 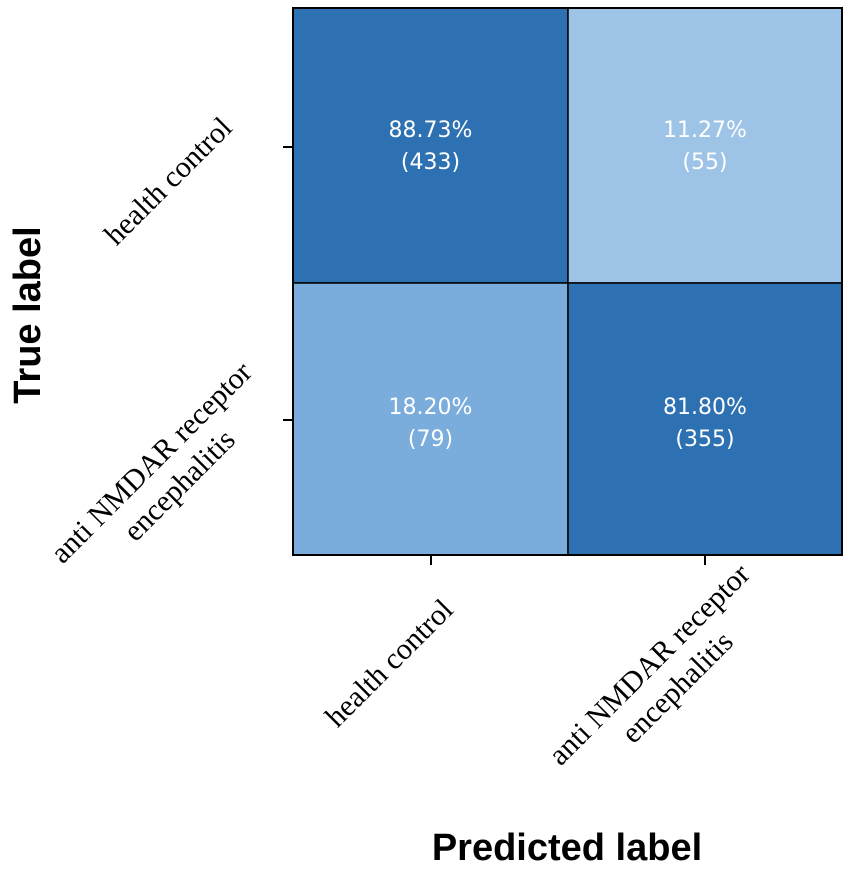 I want to click on cell-percent-r1-c0: 18.20%, so click(x=431, y=407).